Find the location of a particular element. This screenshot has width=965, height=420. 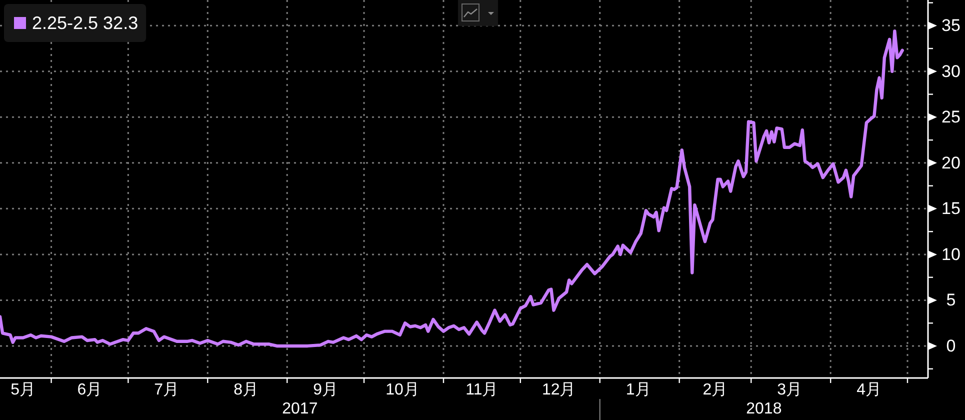

x-tick-label: 11月 is located at coordinates (482, 390).